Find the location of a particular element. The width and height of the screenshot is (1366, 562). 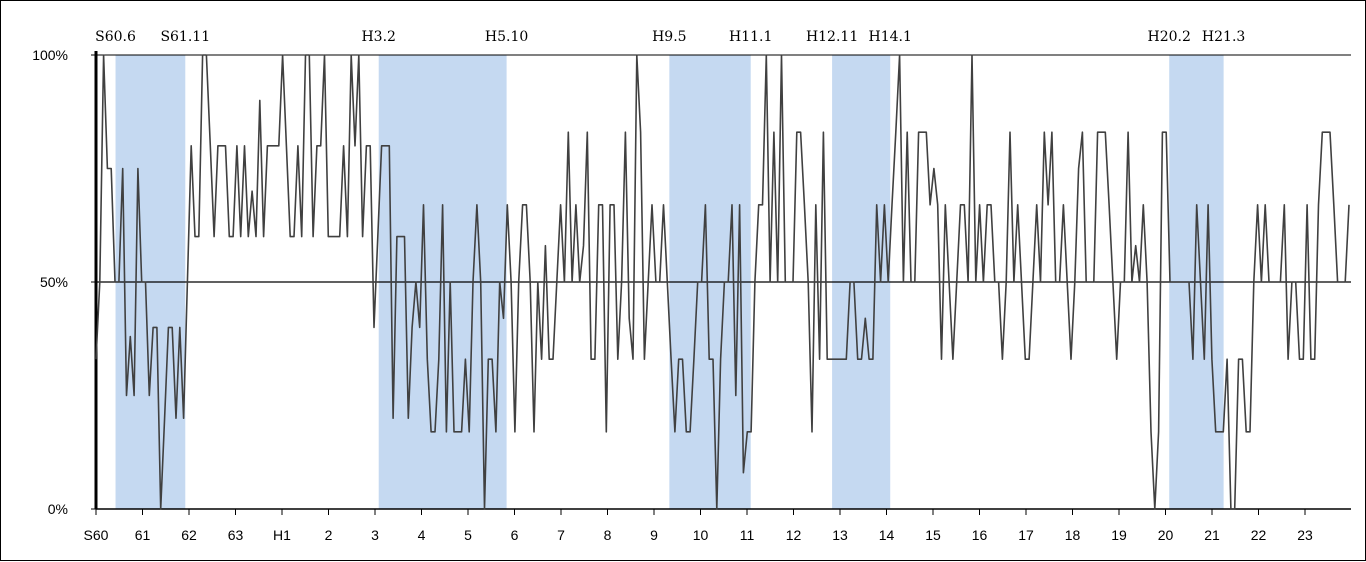

period-end-label: H14.1 is located at coordinates (890, 37).